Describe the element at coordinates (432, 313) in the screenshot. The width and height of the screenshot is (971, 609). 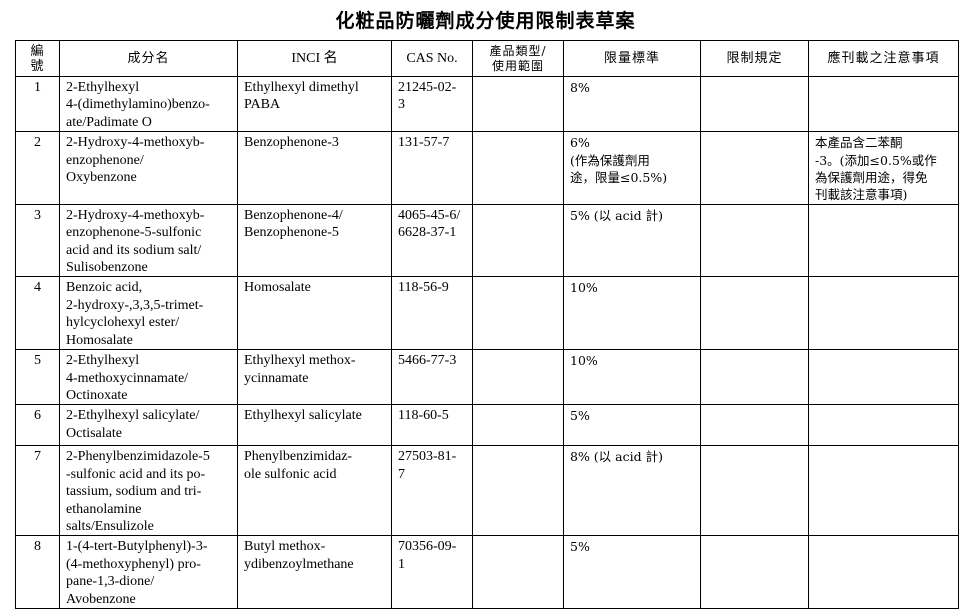
I see `cas-number-cell: 118-56-9` at that location.